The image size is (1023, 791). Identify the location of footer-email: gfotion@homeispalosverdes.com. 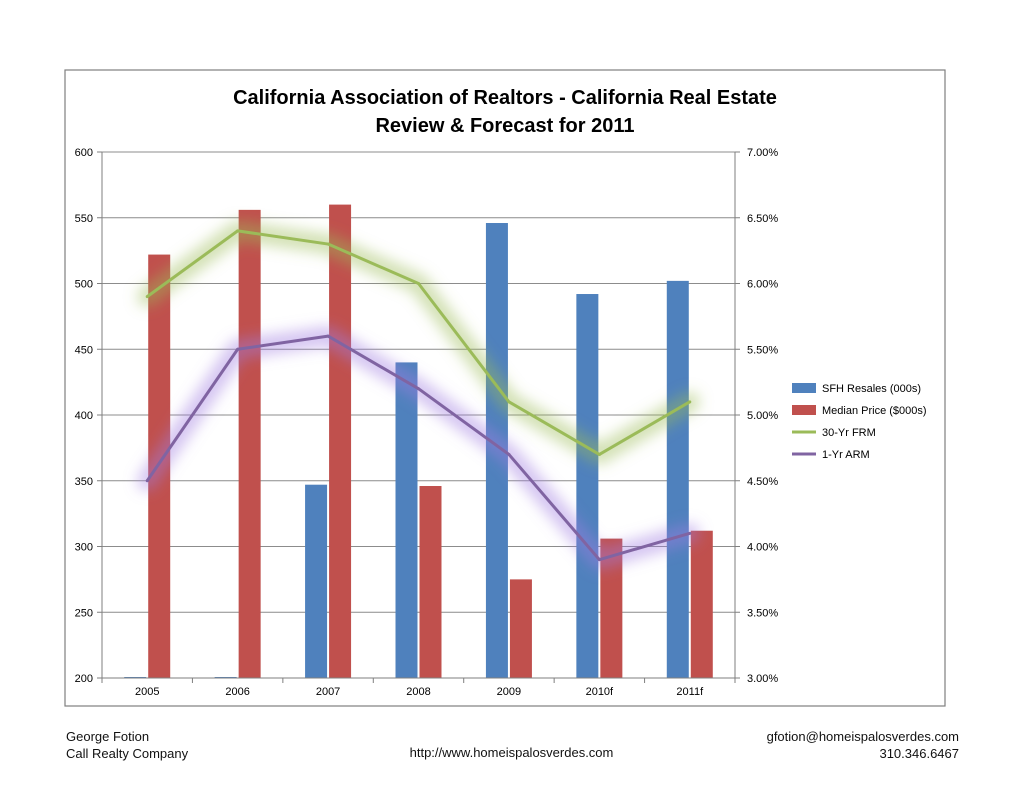
(862, 736).